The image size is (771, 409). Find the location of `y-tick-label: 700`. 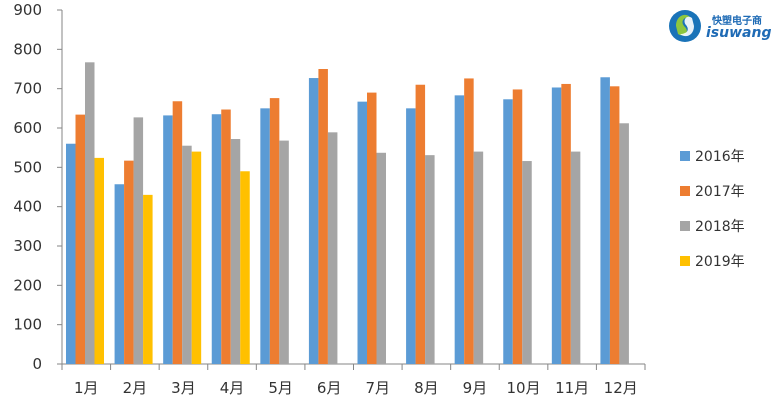

y-tick-label: 700 is located at coordinates (27, 89).